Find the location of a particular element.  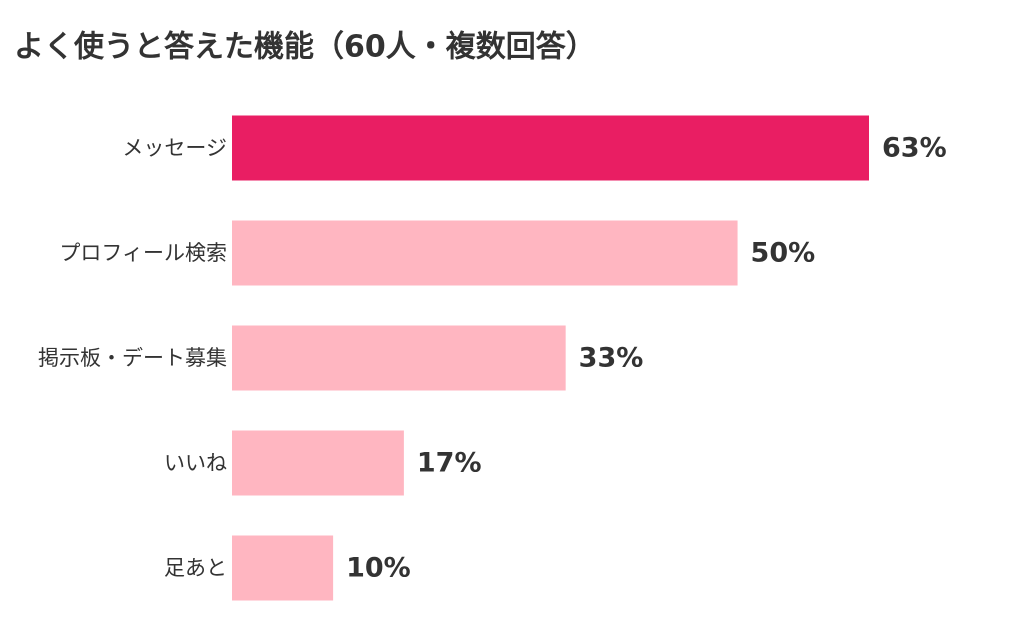

value-label: 10% is located at coordinates (378, 568).